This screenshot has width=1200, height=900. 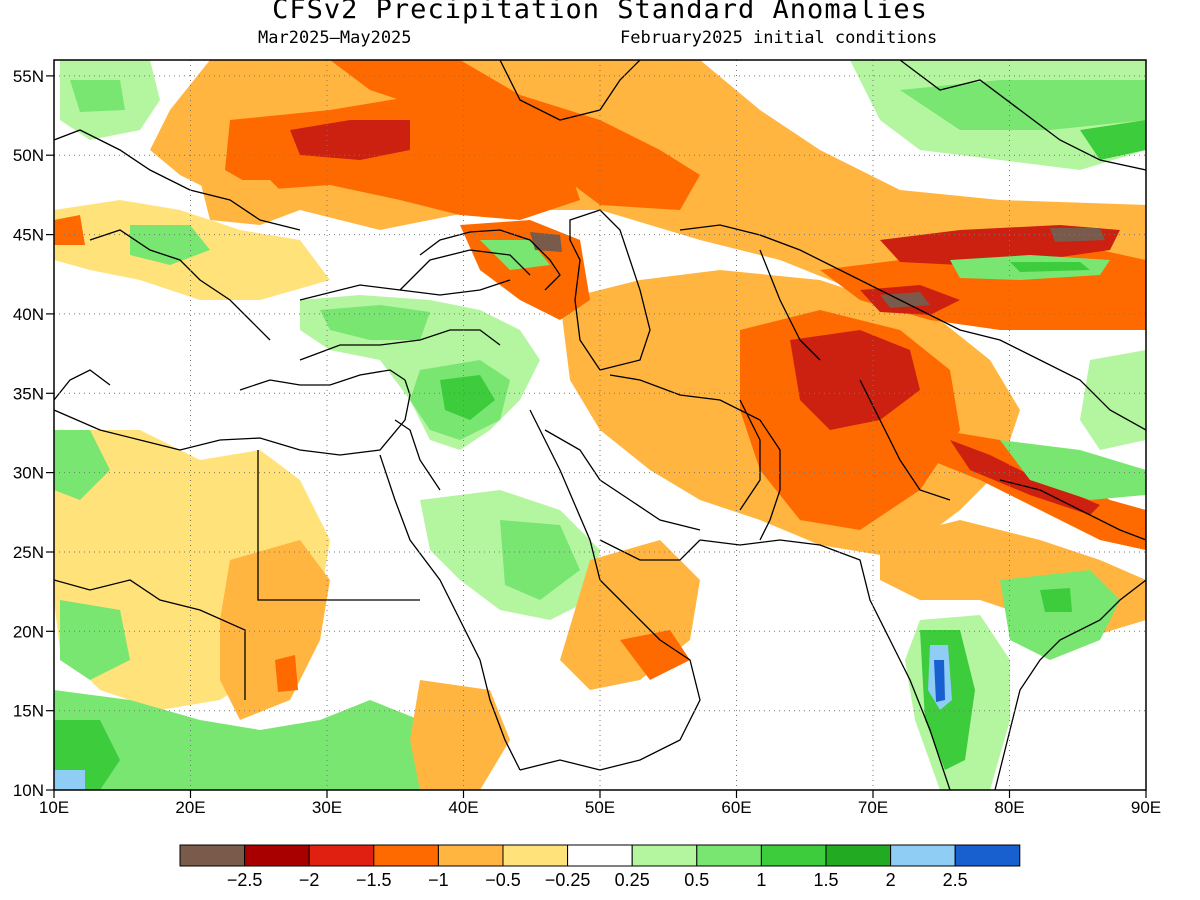 I want to click on x-tick-label: 10E, so click(x=54, y=807).